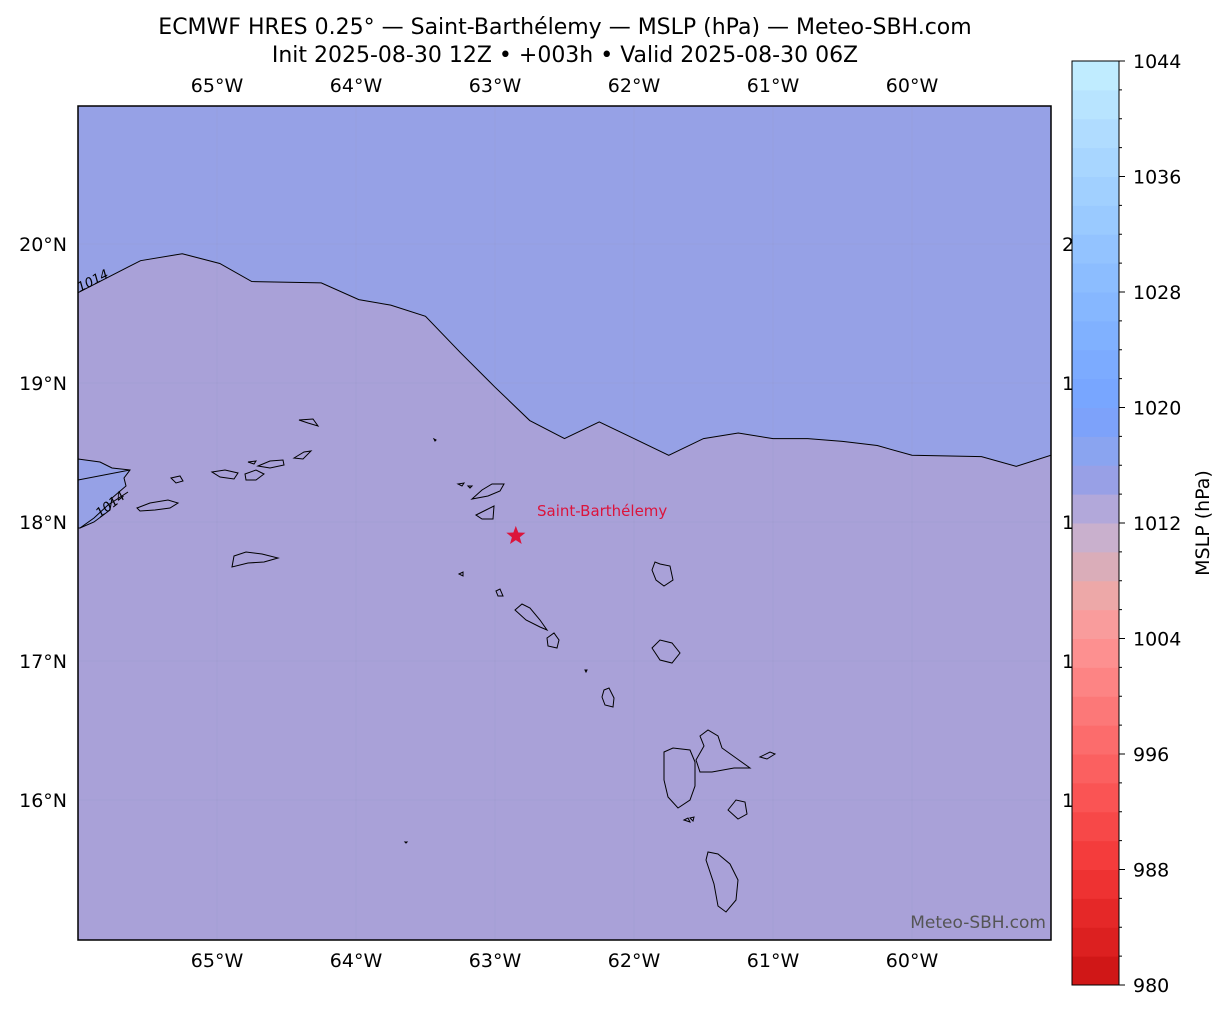 The height and width of the screenshot is (1012, 1229). Describe the element at coordinates (43, 801) in the screenshot. I see `left-lat-tick-label: 16°N` at that location.